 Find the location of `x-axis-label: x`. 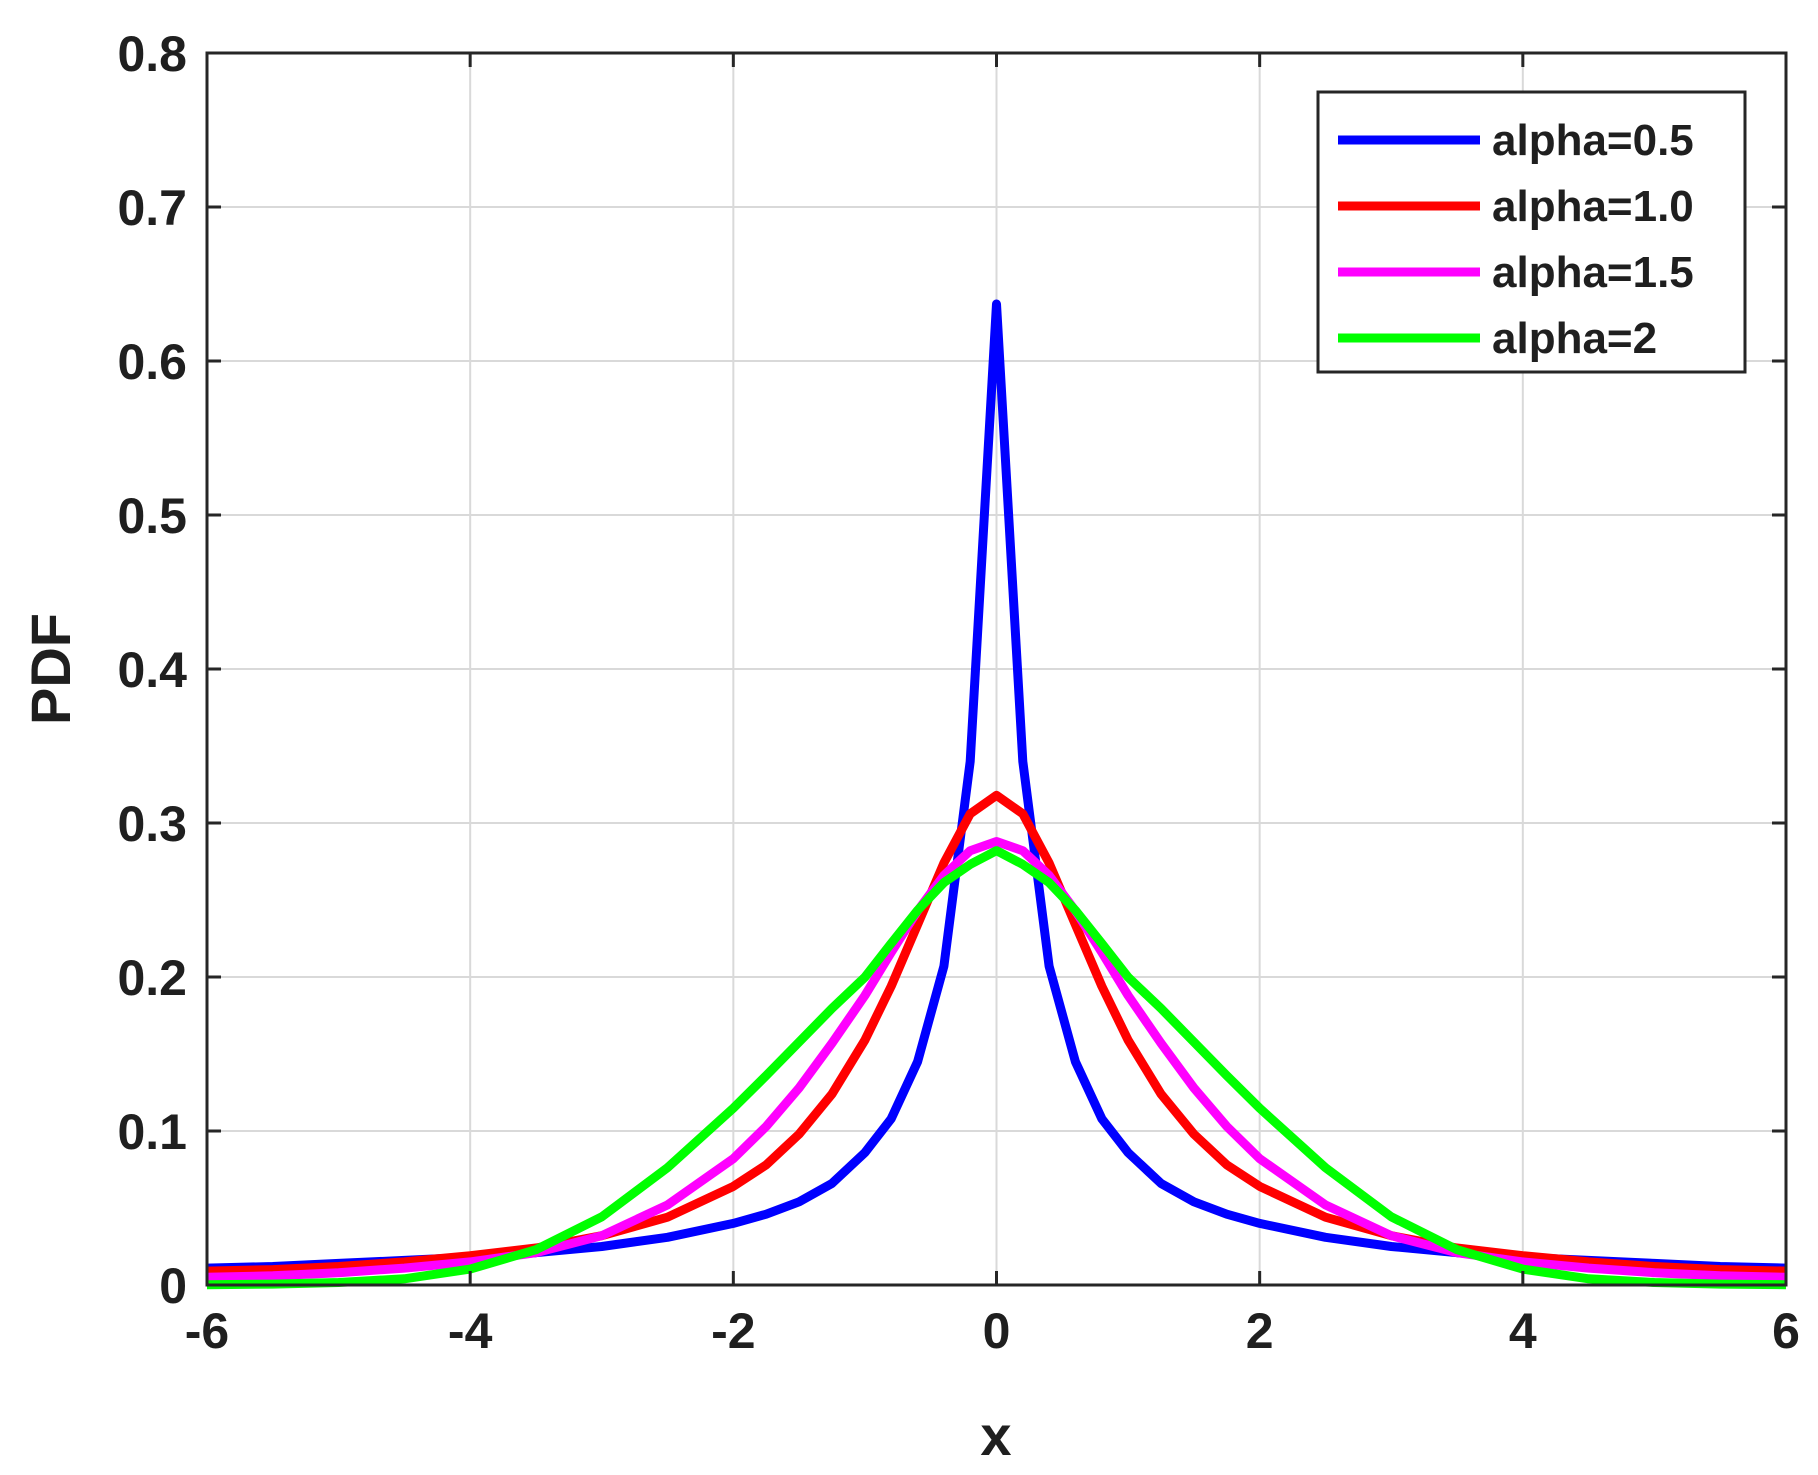

x-axis-label: x is located at coordinates (995, 1435).